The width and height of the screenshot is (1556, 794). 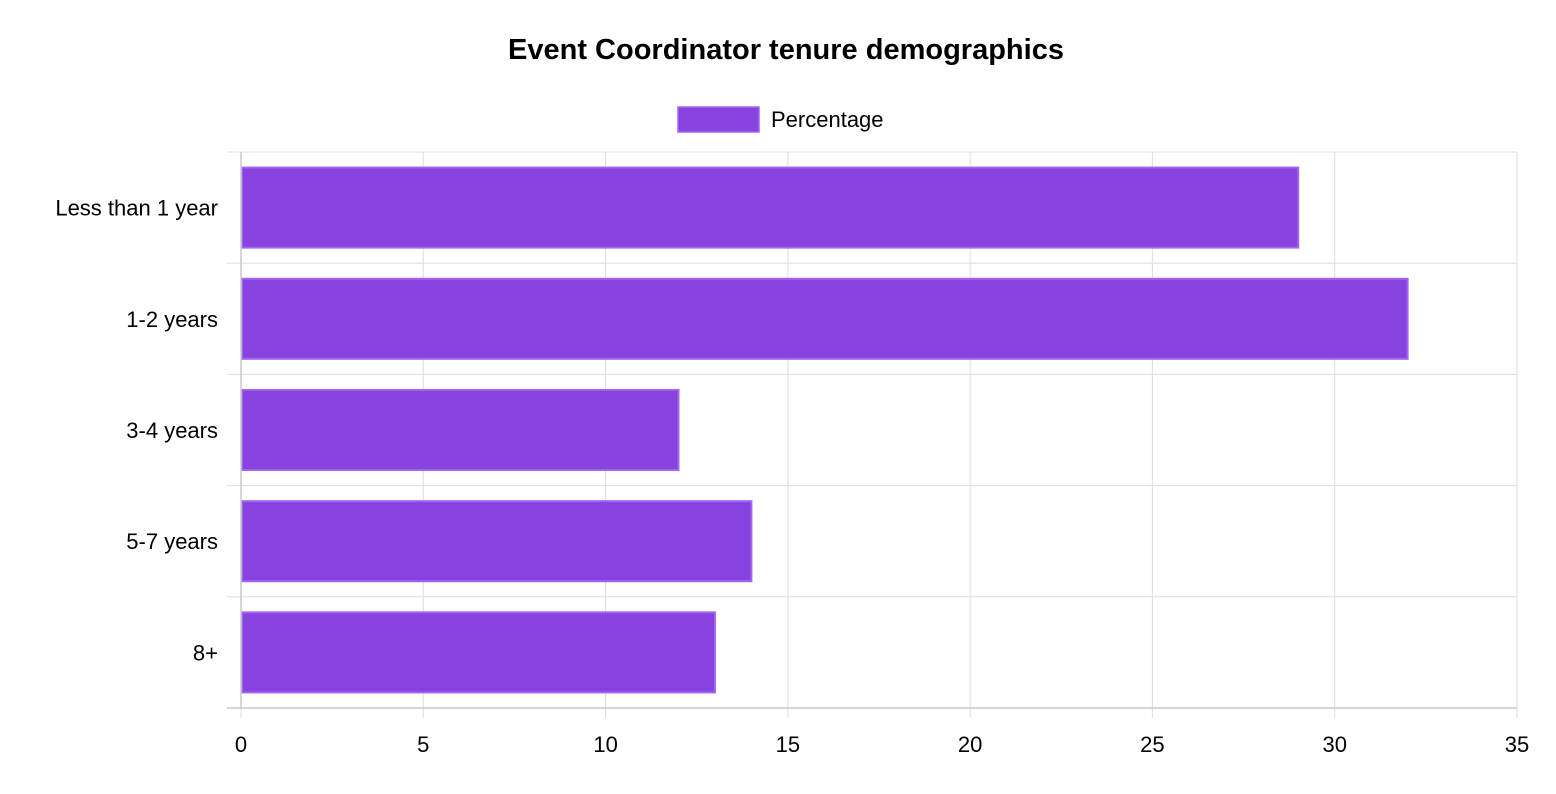 I want to click on x-tick-label: 15, so click(x=788, y=744).